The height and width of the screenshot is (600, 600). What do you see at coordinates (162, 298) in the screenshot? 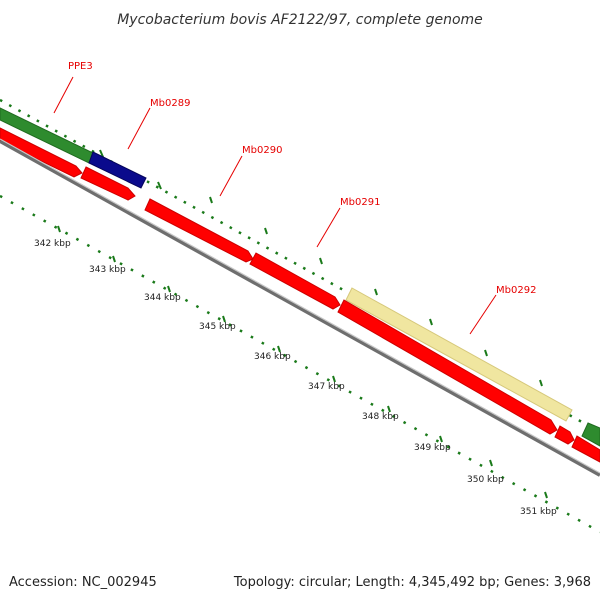
I see `tick-label-344: 344 kbp` at bounding box center [162, 298].